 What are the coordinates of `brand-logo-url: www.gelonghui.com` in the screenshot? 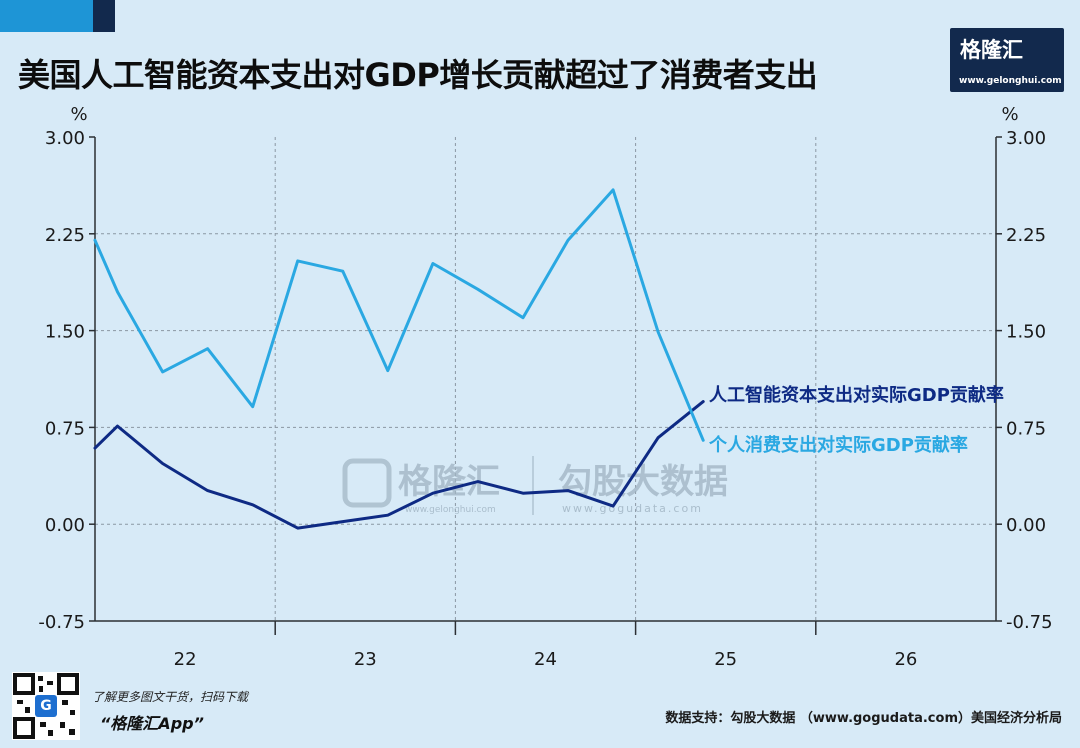 It's located at (1010, 81).